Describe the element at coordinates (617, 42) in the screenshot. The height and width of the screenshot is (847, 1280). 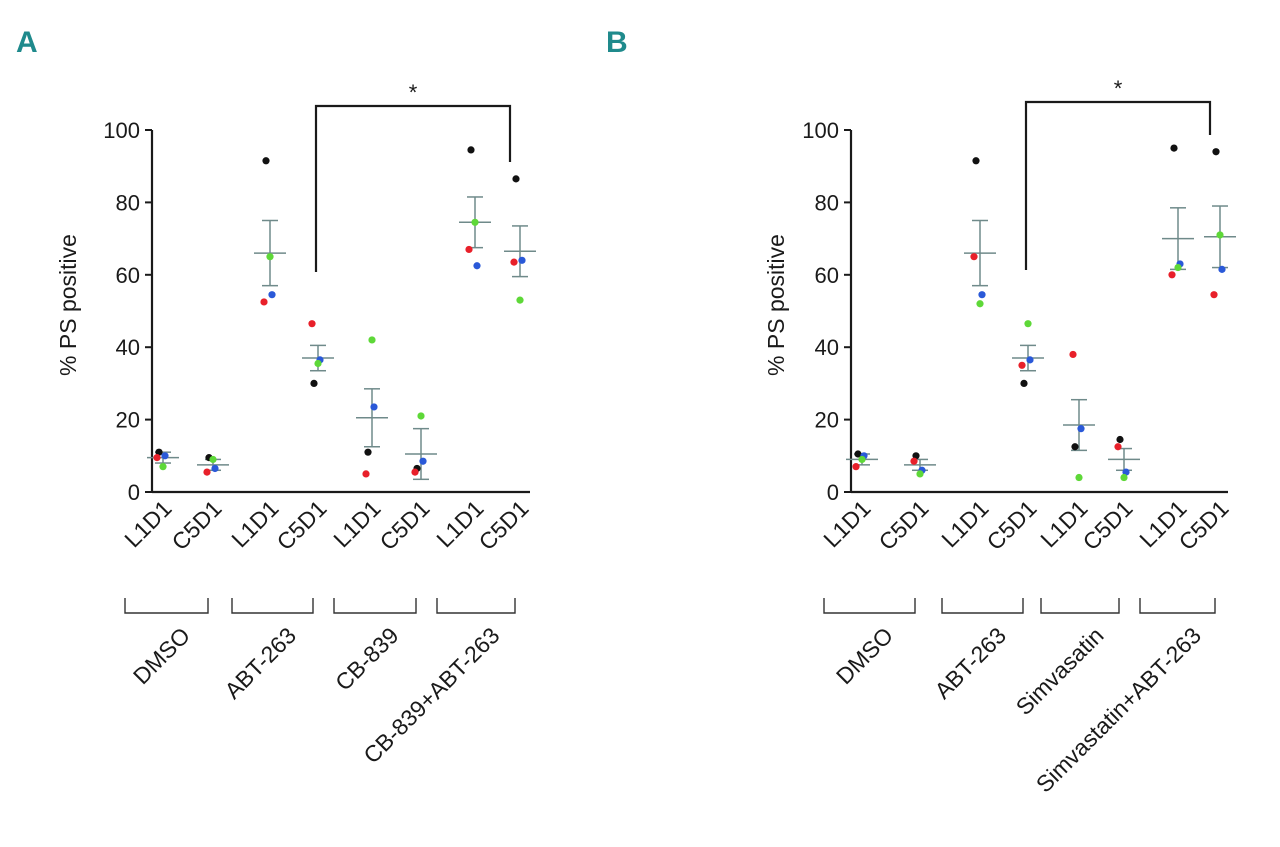
I see `panel-letter-b: B` at that location.